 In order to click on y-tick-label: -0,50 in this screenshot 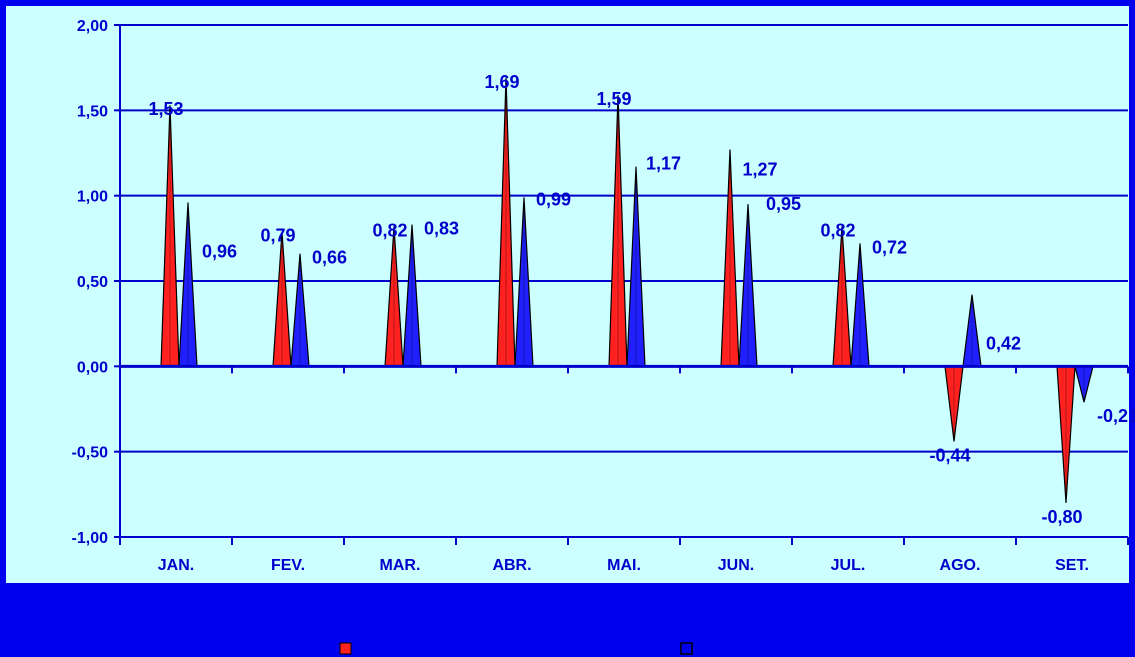, I will do `click(90, 453)`.